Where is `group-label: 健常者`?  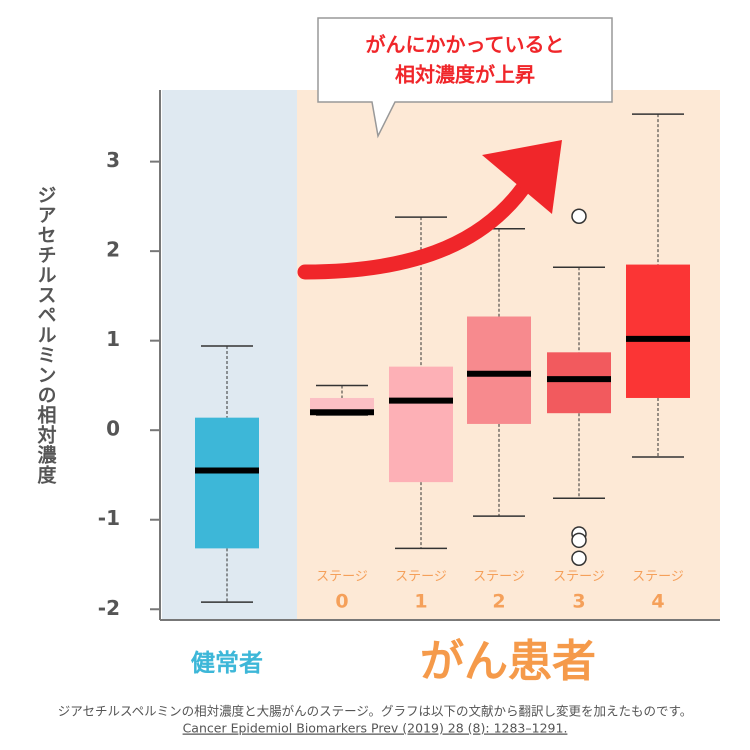 group-label: 健常者 is located at coordinates (226, 663).